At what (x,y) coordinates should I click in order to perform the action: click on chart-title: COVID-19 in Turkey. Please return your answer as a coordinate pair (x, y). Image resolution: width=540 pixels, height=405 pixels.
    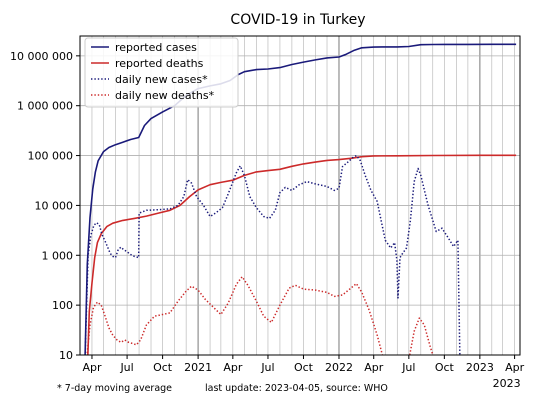
    Looking at the image, I should click on (297, 20).